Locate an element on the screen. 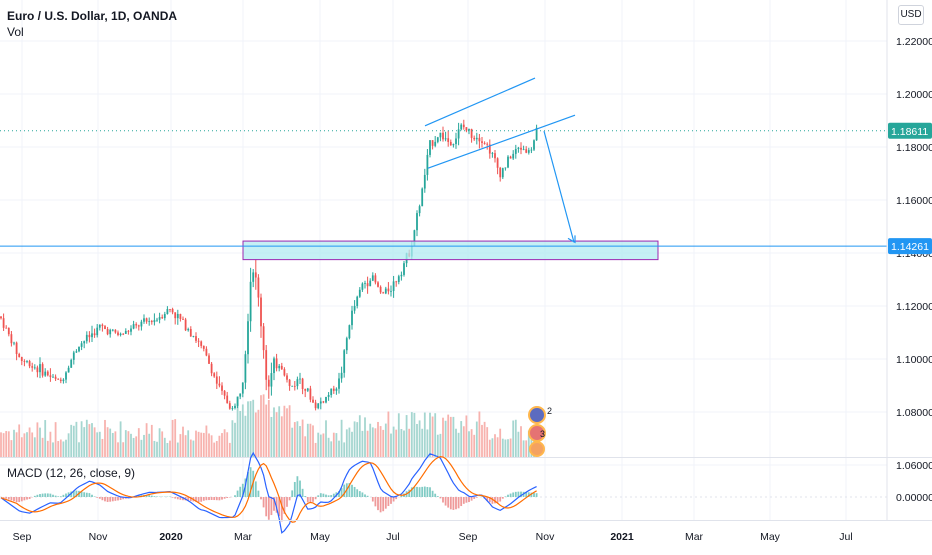 This screenshot has height=555, width=932. currency-button: USD is located at coordinates (911, 15).